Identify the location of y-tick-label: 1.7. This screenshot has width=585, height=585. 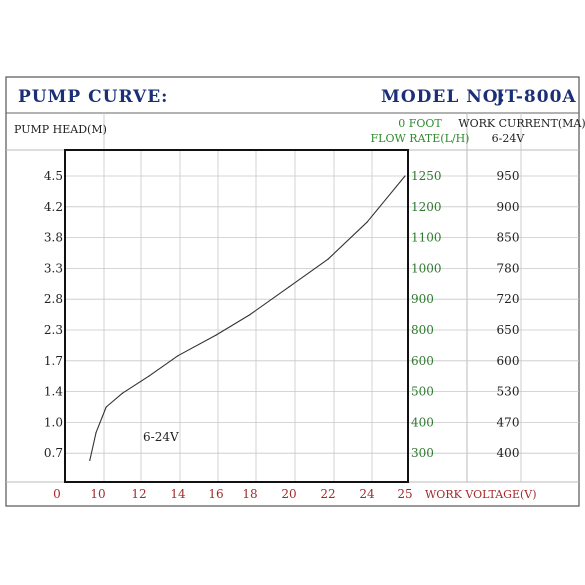
(53, 361).